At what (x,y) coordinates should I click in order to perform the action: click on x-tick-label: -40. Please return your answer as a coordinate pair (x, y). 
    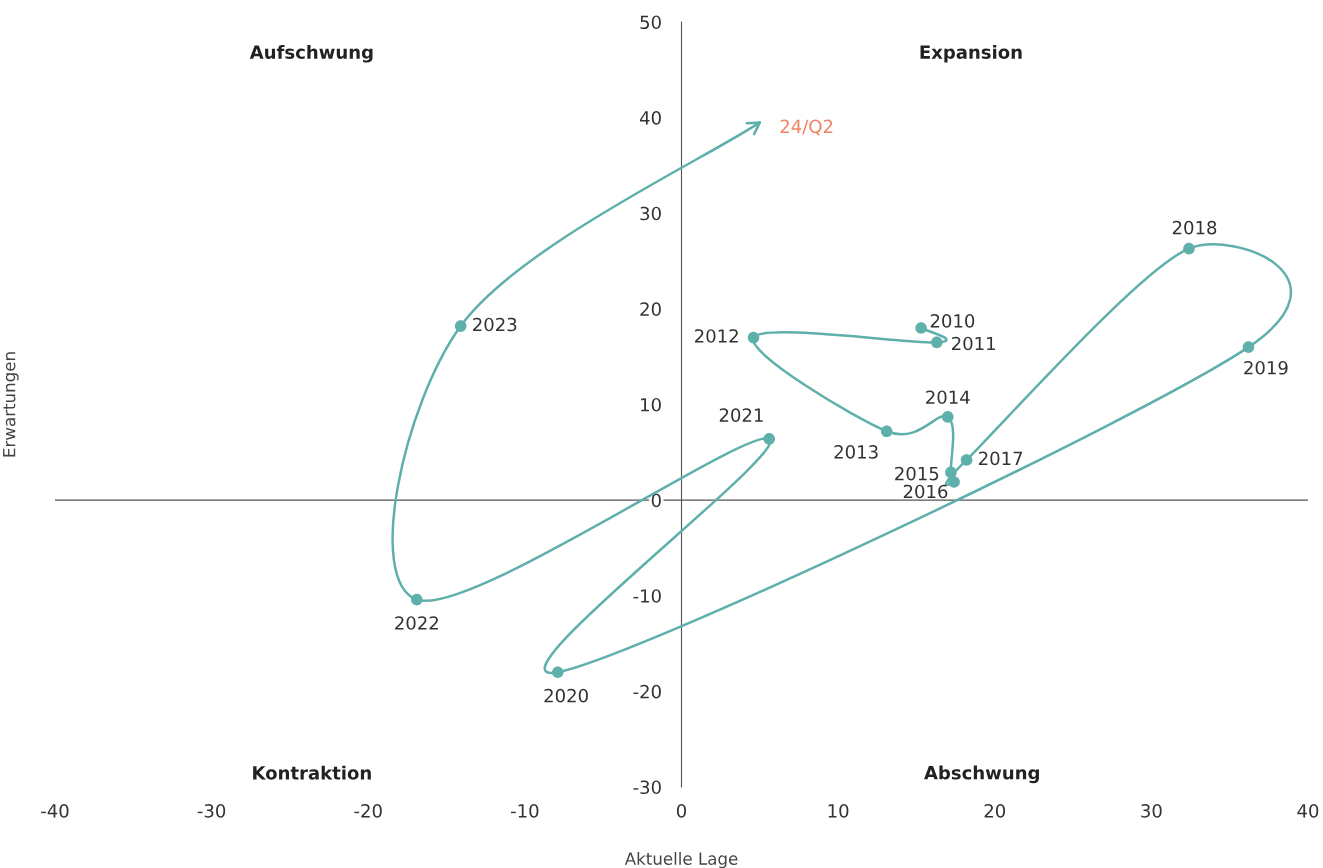
    Looking at the image, I should click on (55, 810).